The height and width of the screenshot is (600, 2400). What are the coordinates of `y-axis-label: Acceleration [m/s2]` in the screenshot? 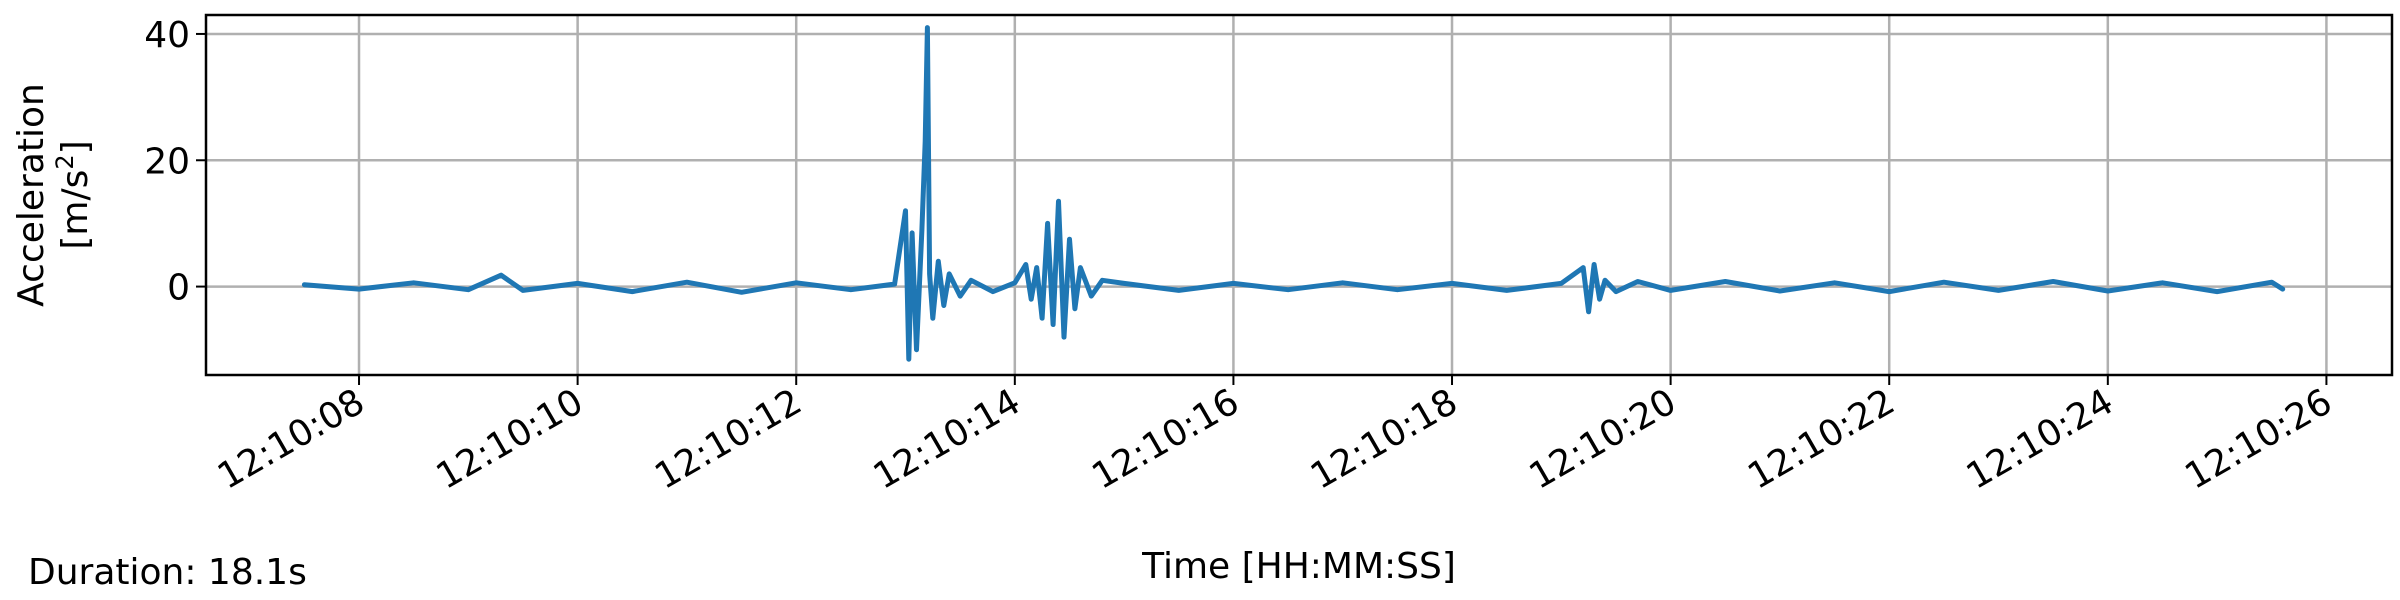 It's located at (53, 195).